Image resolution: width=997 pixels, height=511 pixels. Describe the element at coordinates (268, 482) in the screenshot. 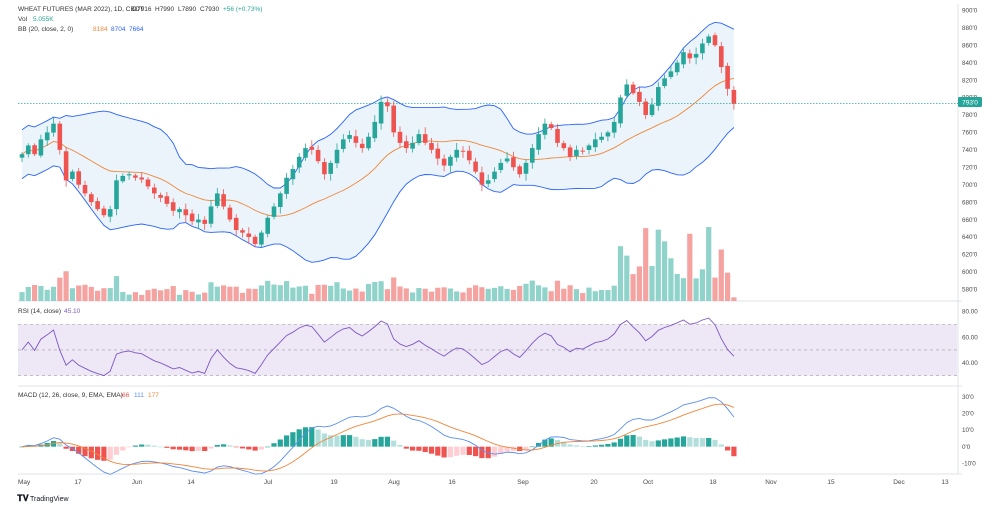

I see `time-axis-label: Jul` at that location.